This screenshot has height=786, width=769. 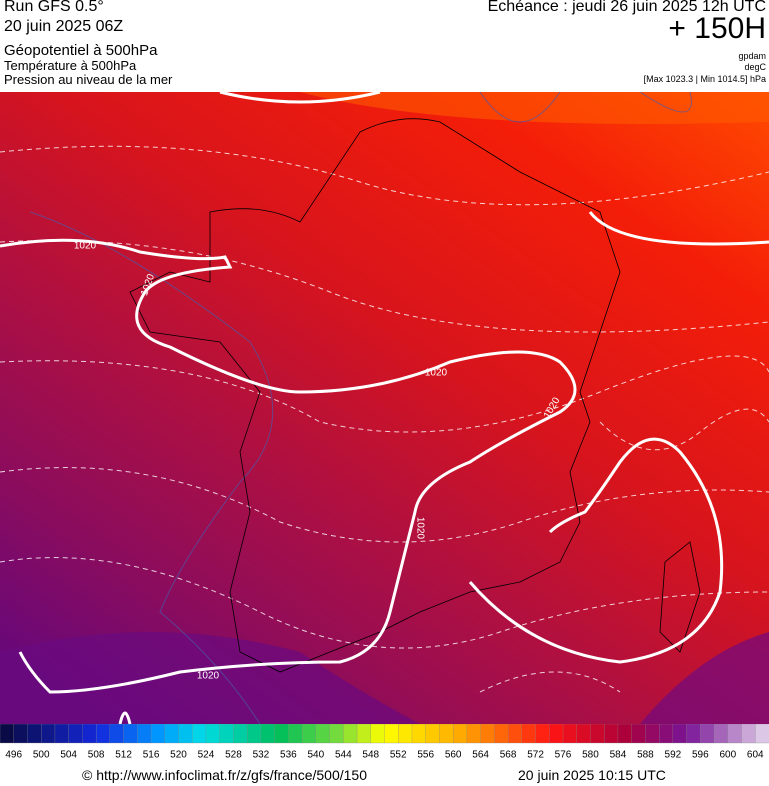 I want to click on run-title: Run GFS 0.5°, so click(x=54, y=7).